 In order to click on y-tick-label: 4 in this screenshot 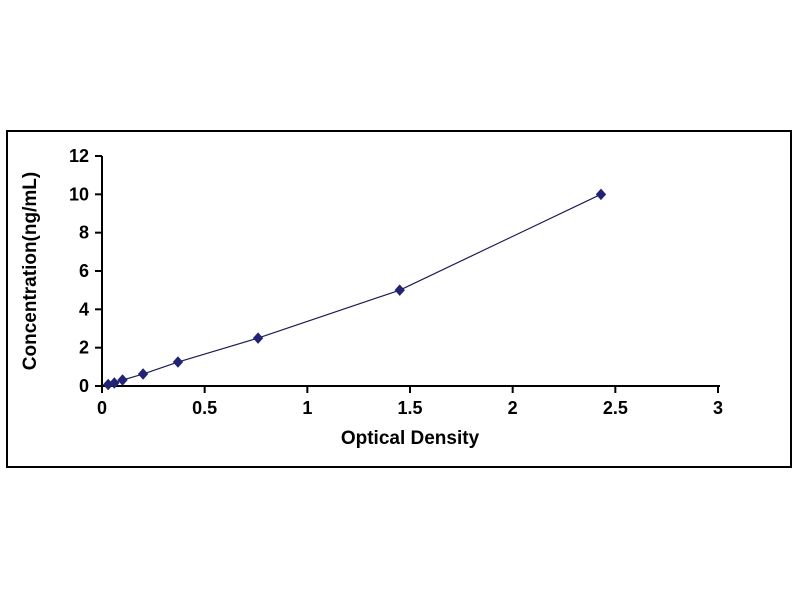, I will do `click(84, 309)`.